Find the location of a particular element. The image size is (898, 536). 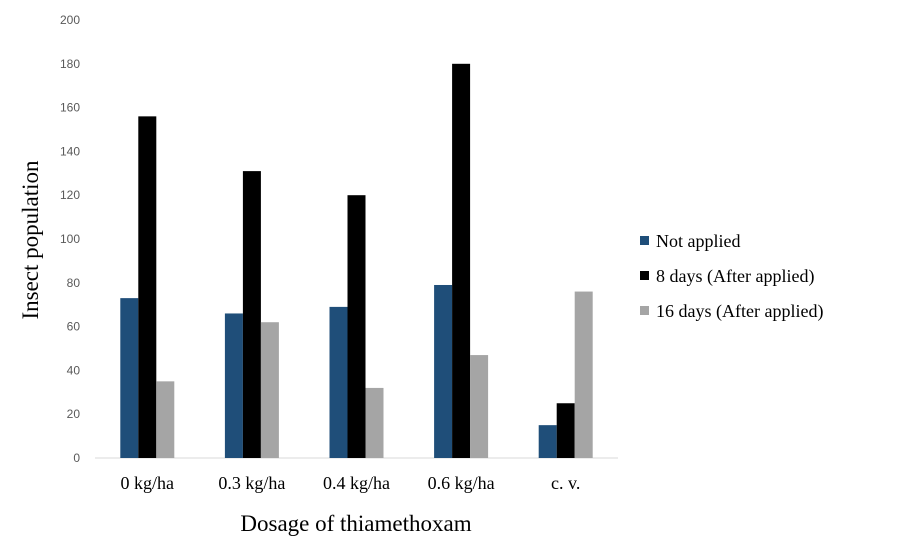

y-axis-title: Insect population is located at coordinates (30, 240).